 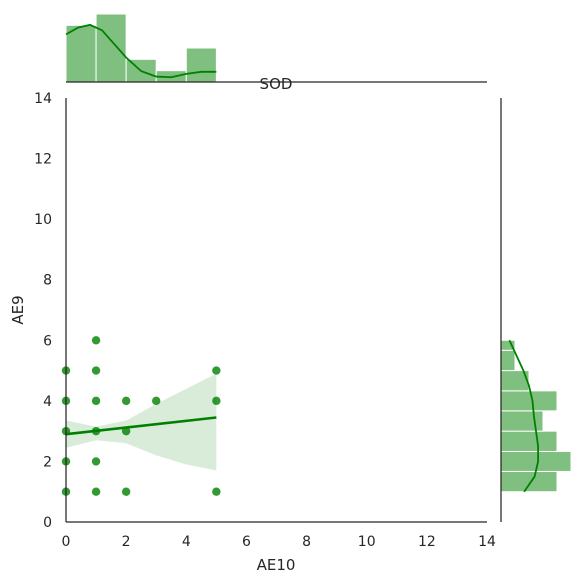 What do you see at coordinates (536, 310) in the screenshot?
I see `y-marginal-histogram` at bounding box center [536, 310].